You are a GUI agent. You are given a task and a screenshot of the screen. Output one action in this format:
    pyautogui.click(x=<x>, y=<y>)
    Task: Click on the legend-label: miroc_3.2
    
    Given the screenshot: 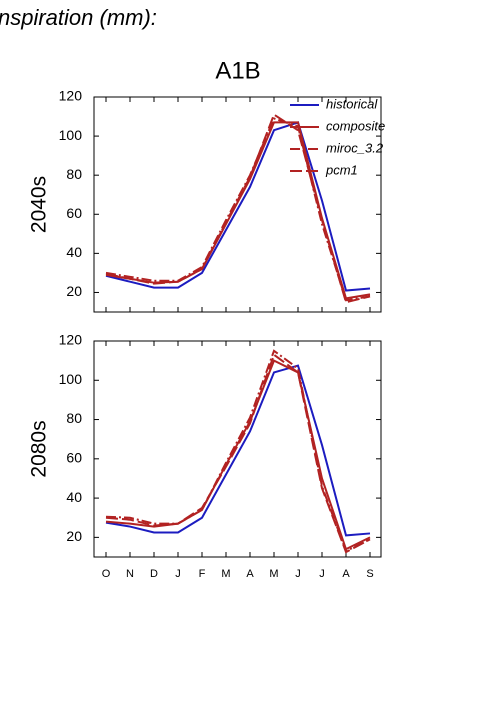 What is the action you would take?
    pyautogui.click(x=355, y=147)
    